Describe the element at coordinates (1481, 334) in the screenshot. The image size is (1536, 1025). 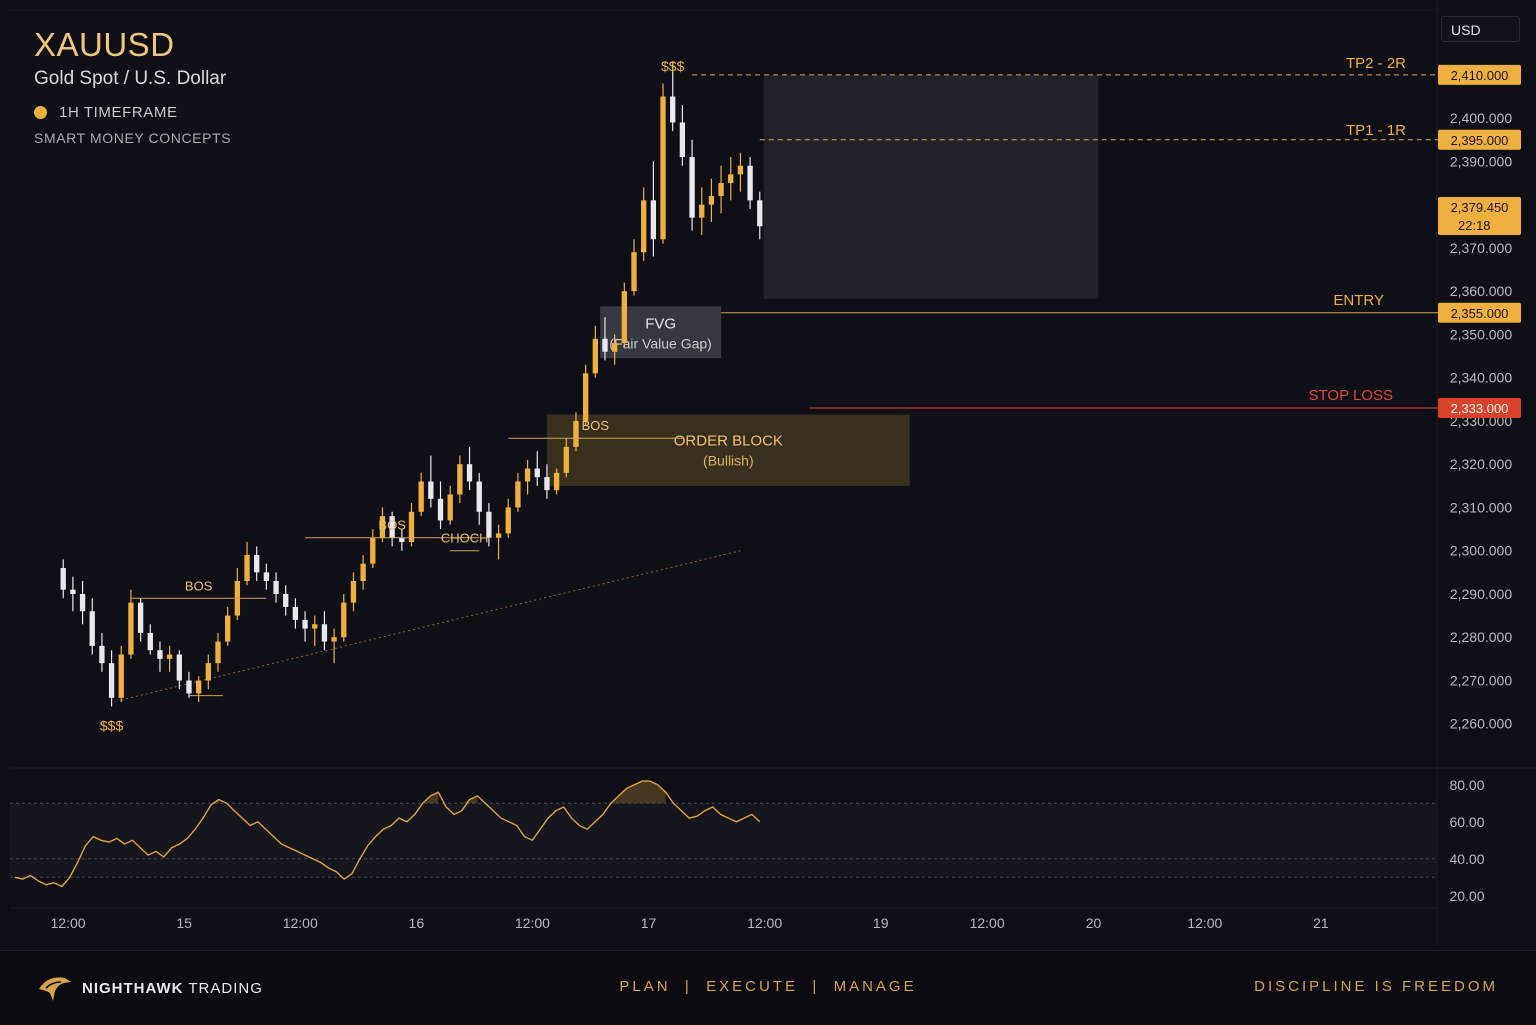
I see `price-tick-label: 2,350.000` at that location.